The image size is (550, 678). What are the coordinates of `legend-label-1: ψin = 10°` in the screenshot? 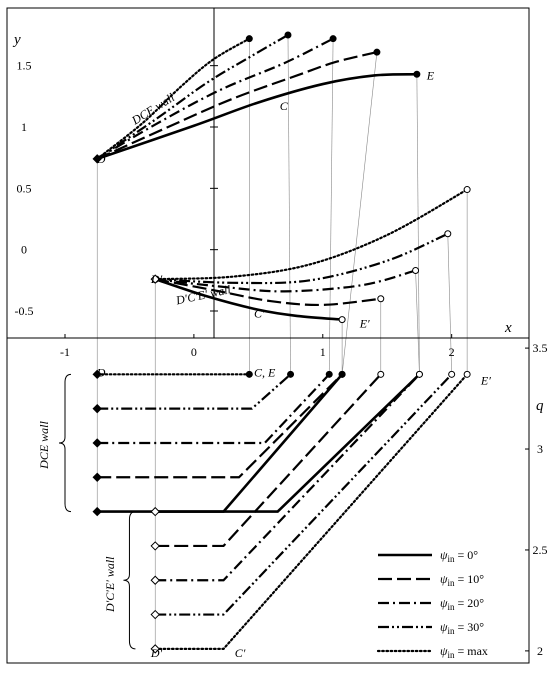 It's located at (462, 580).